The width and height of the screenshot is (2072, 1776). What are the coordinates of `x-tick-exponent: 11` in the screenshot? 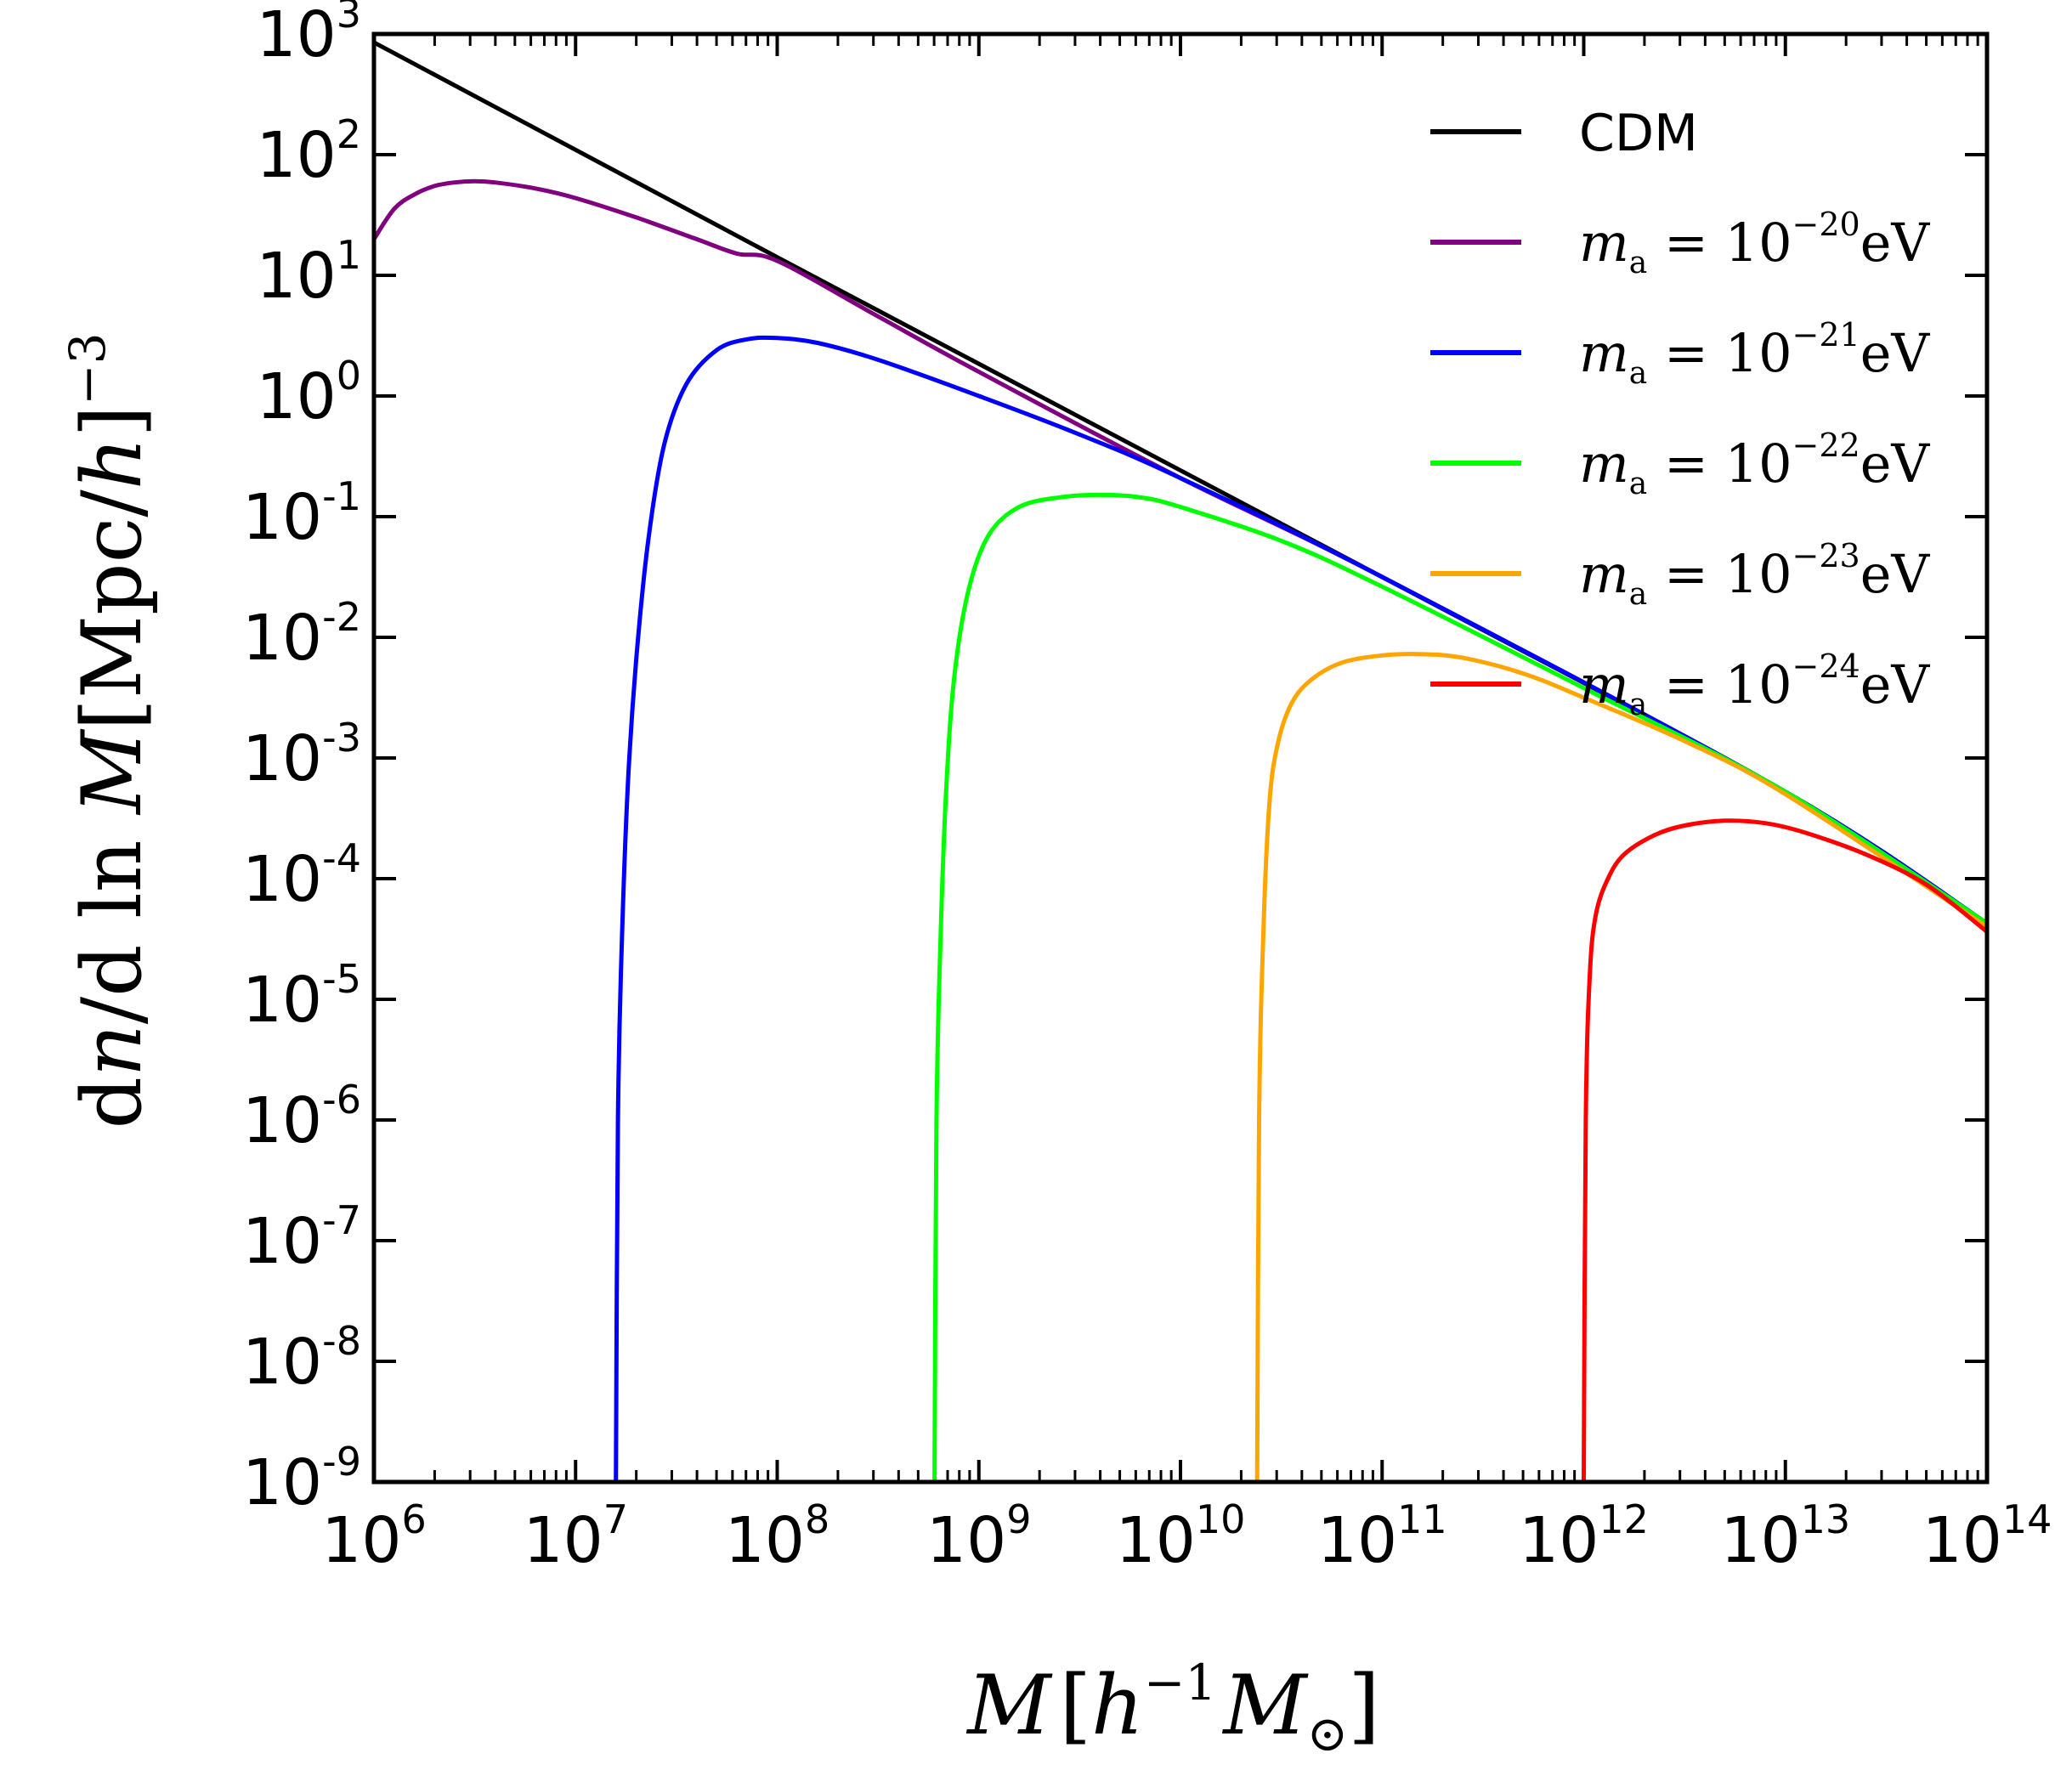 It's located at (1422, 1519).